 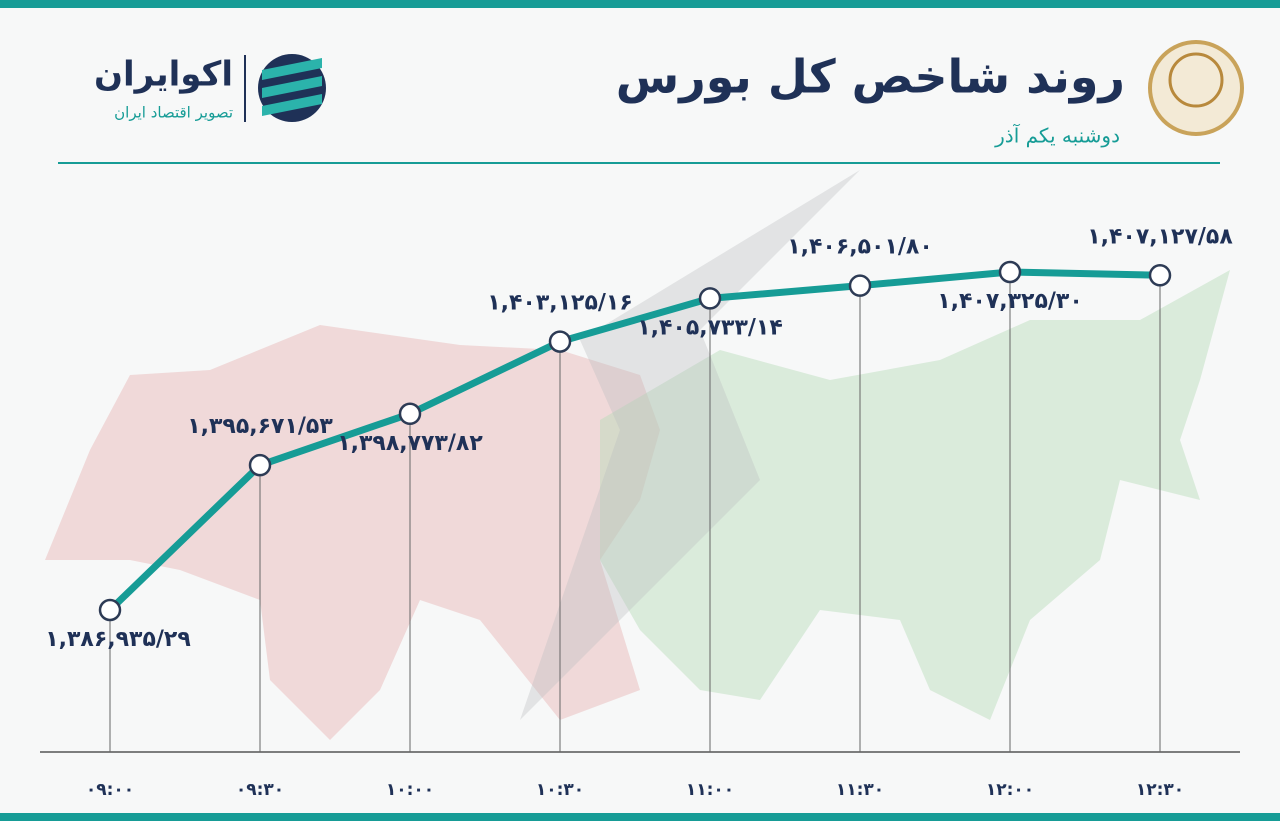 What do you see at coordinates (710, 327) in the screenshot?
I see `value-label: ۱,۴۰۵,۷۳۳/۱۴` at bounding box center [710, 327].